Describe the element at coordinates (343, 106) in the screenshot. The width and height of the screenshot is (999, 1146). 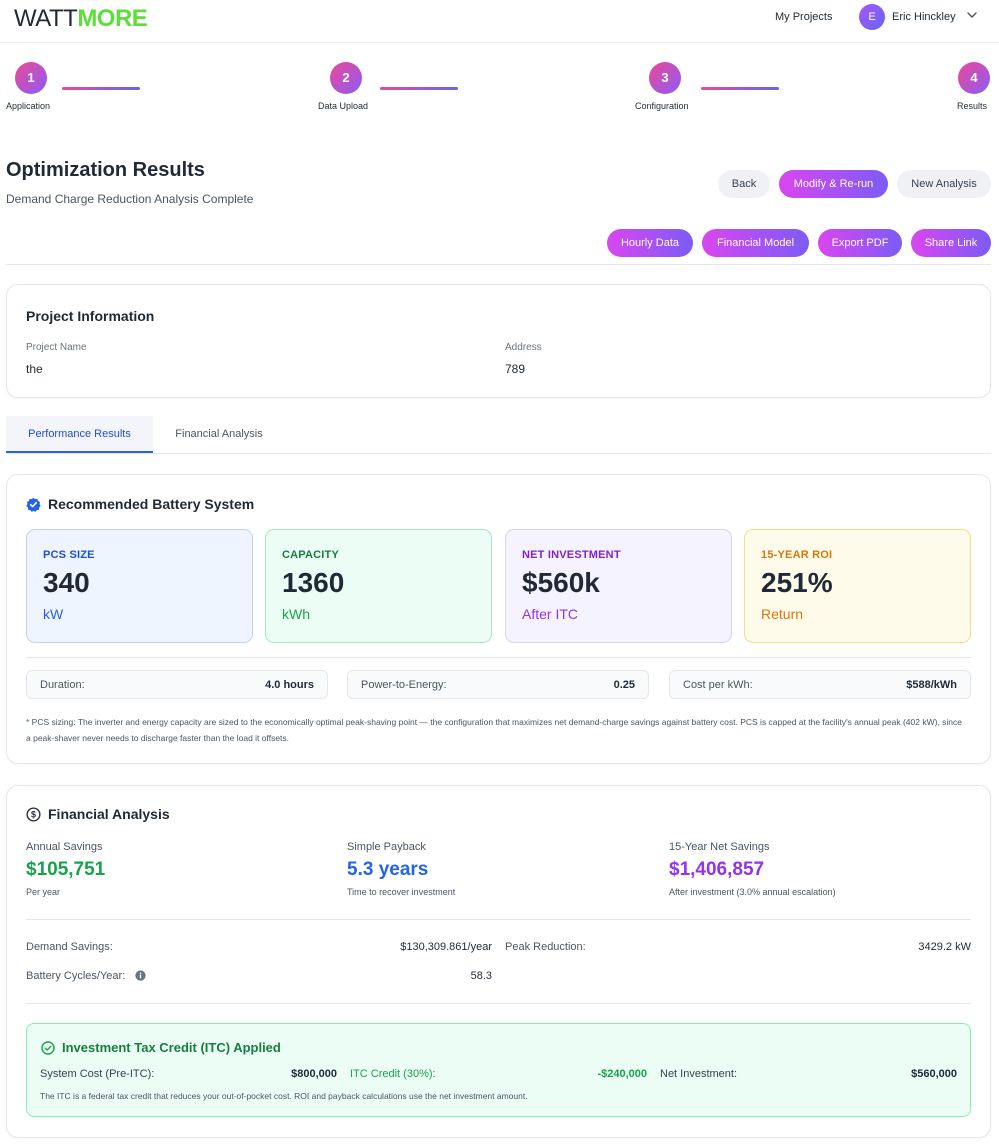
I see `step-2-label: Data Upload` at that location.